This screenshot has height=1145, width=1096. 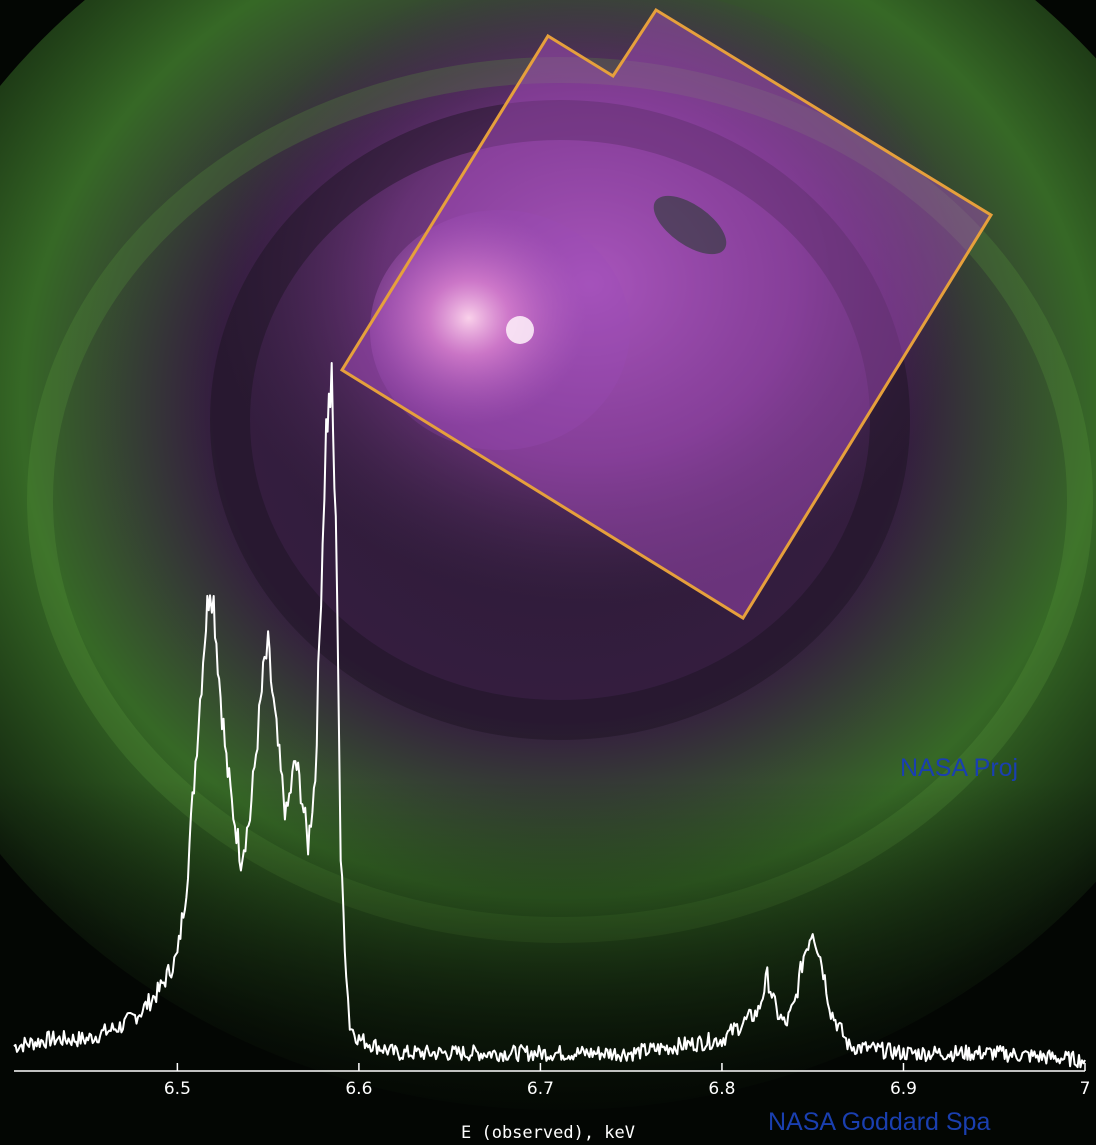 I want to click on credit-text-1: NASA Proj, so click(x=959, y=768).